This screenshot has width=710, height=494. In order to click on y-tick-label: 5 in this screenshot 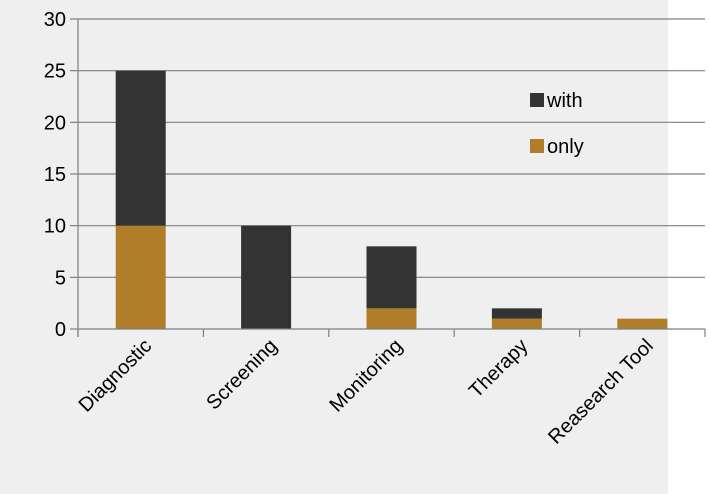, I will do `click(60, 278)`.